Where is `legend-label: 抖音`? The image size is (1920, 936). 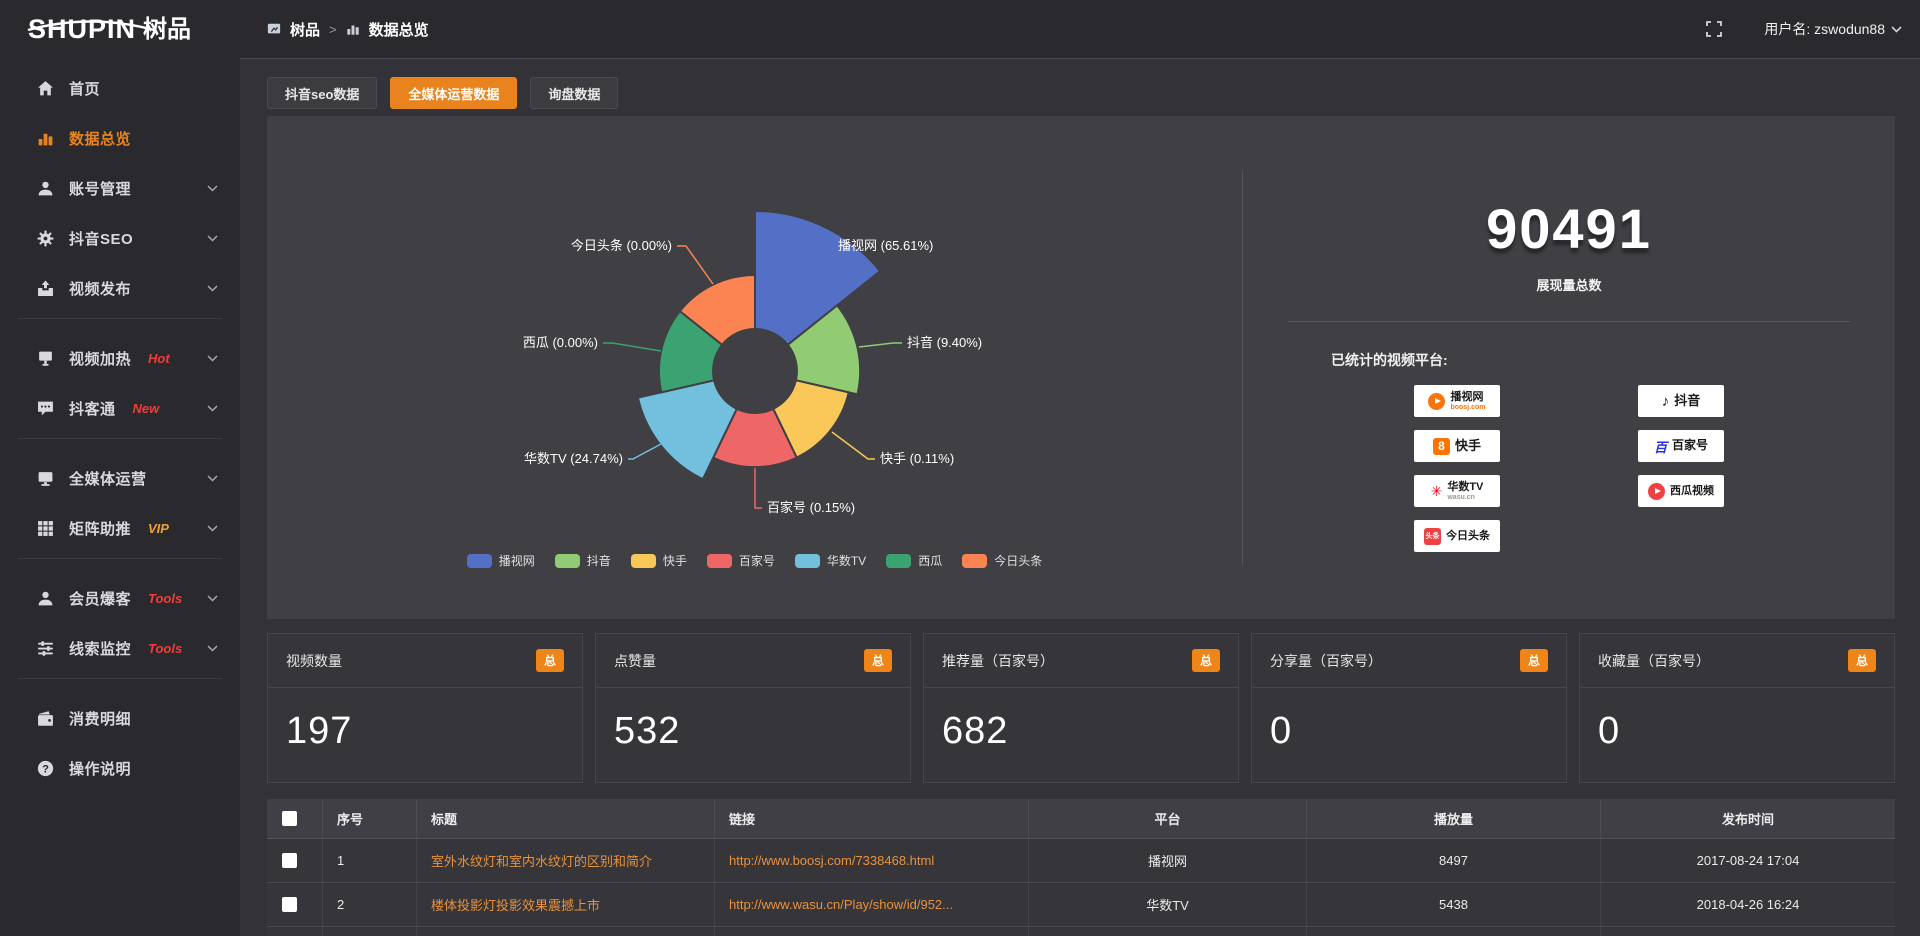
legend-label: 抖音 is located at coordinates (598, 561).